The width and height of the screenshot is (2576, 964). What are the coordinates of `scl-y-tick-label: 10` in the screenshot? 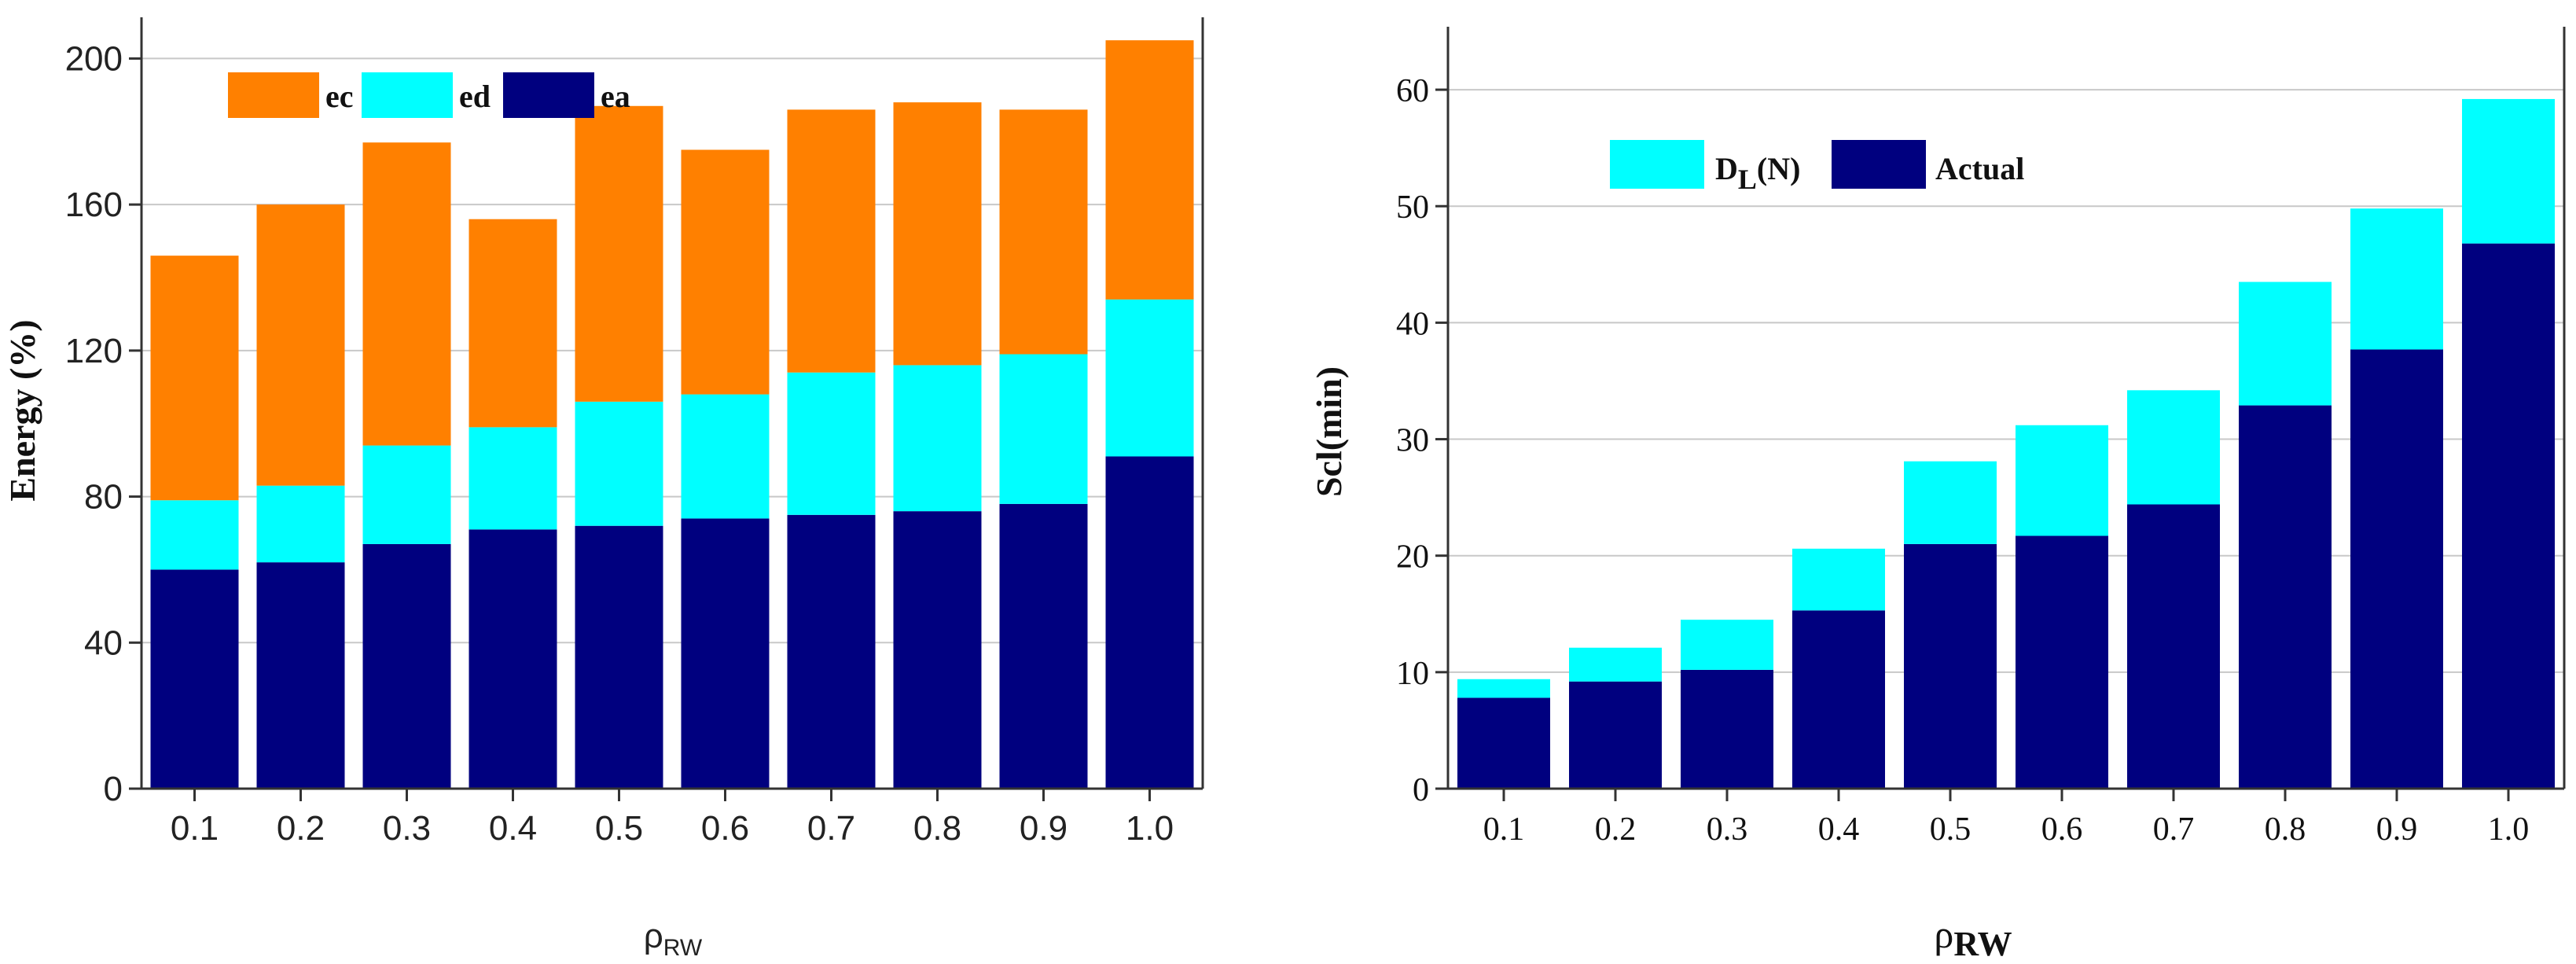 It's located at (1412, 674).